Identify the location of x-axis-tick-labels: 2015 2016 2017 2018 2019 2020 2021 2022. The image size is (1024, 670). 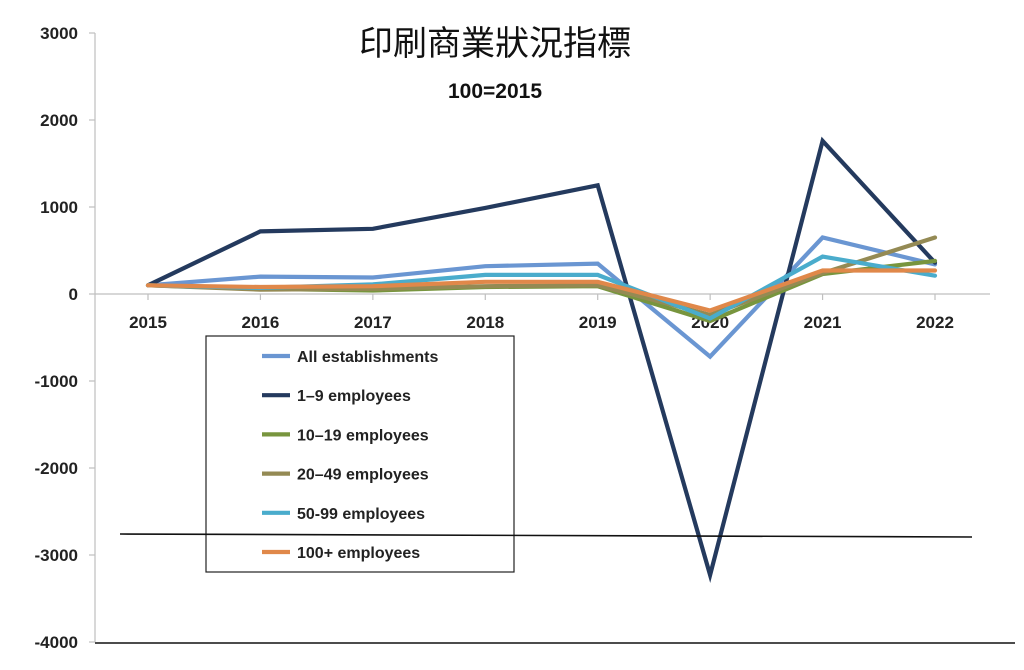
(541, 313).